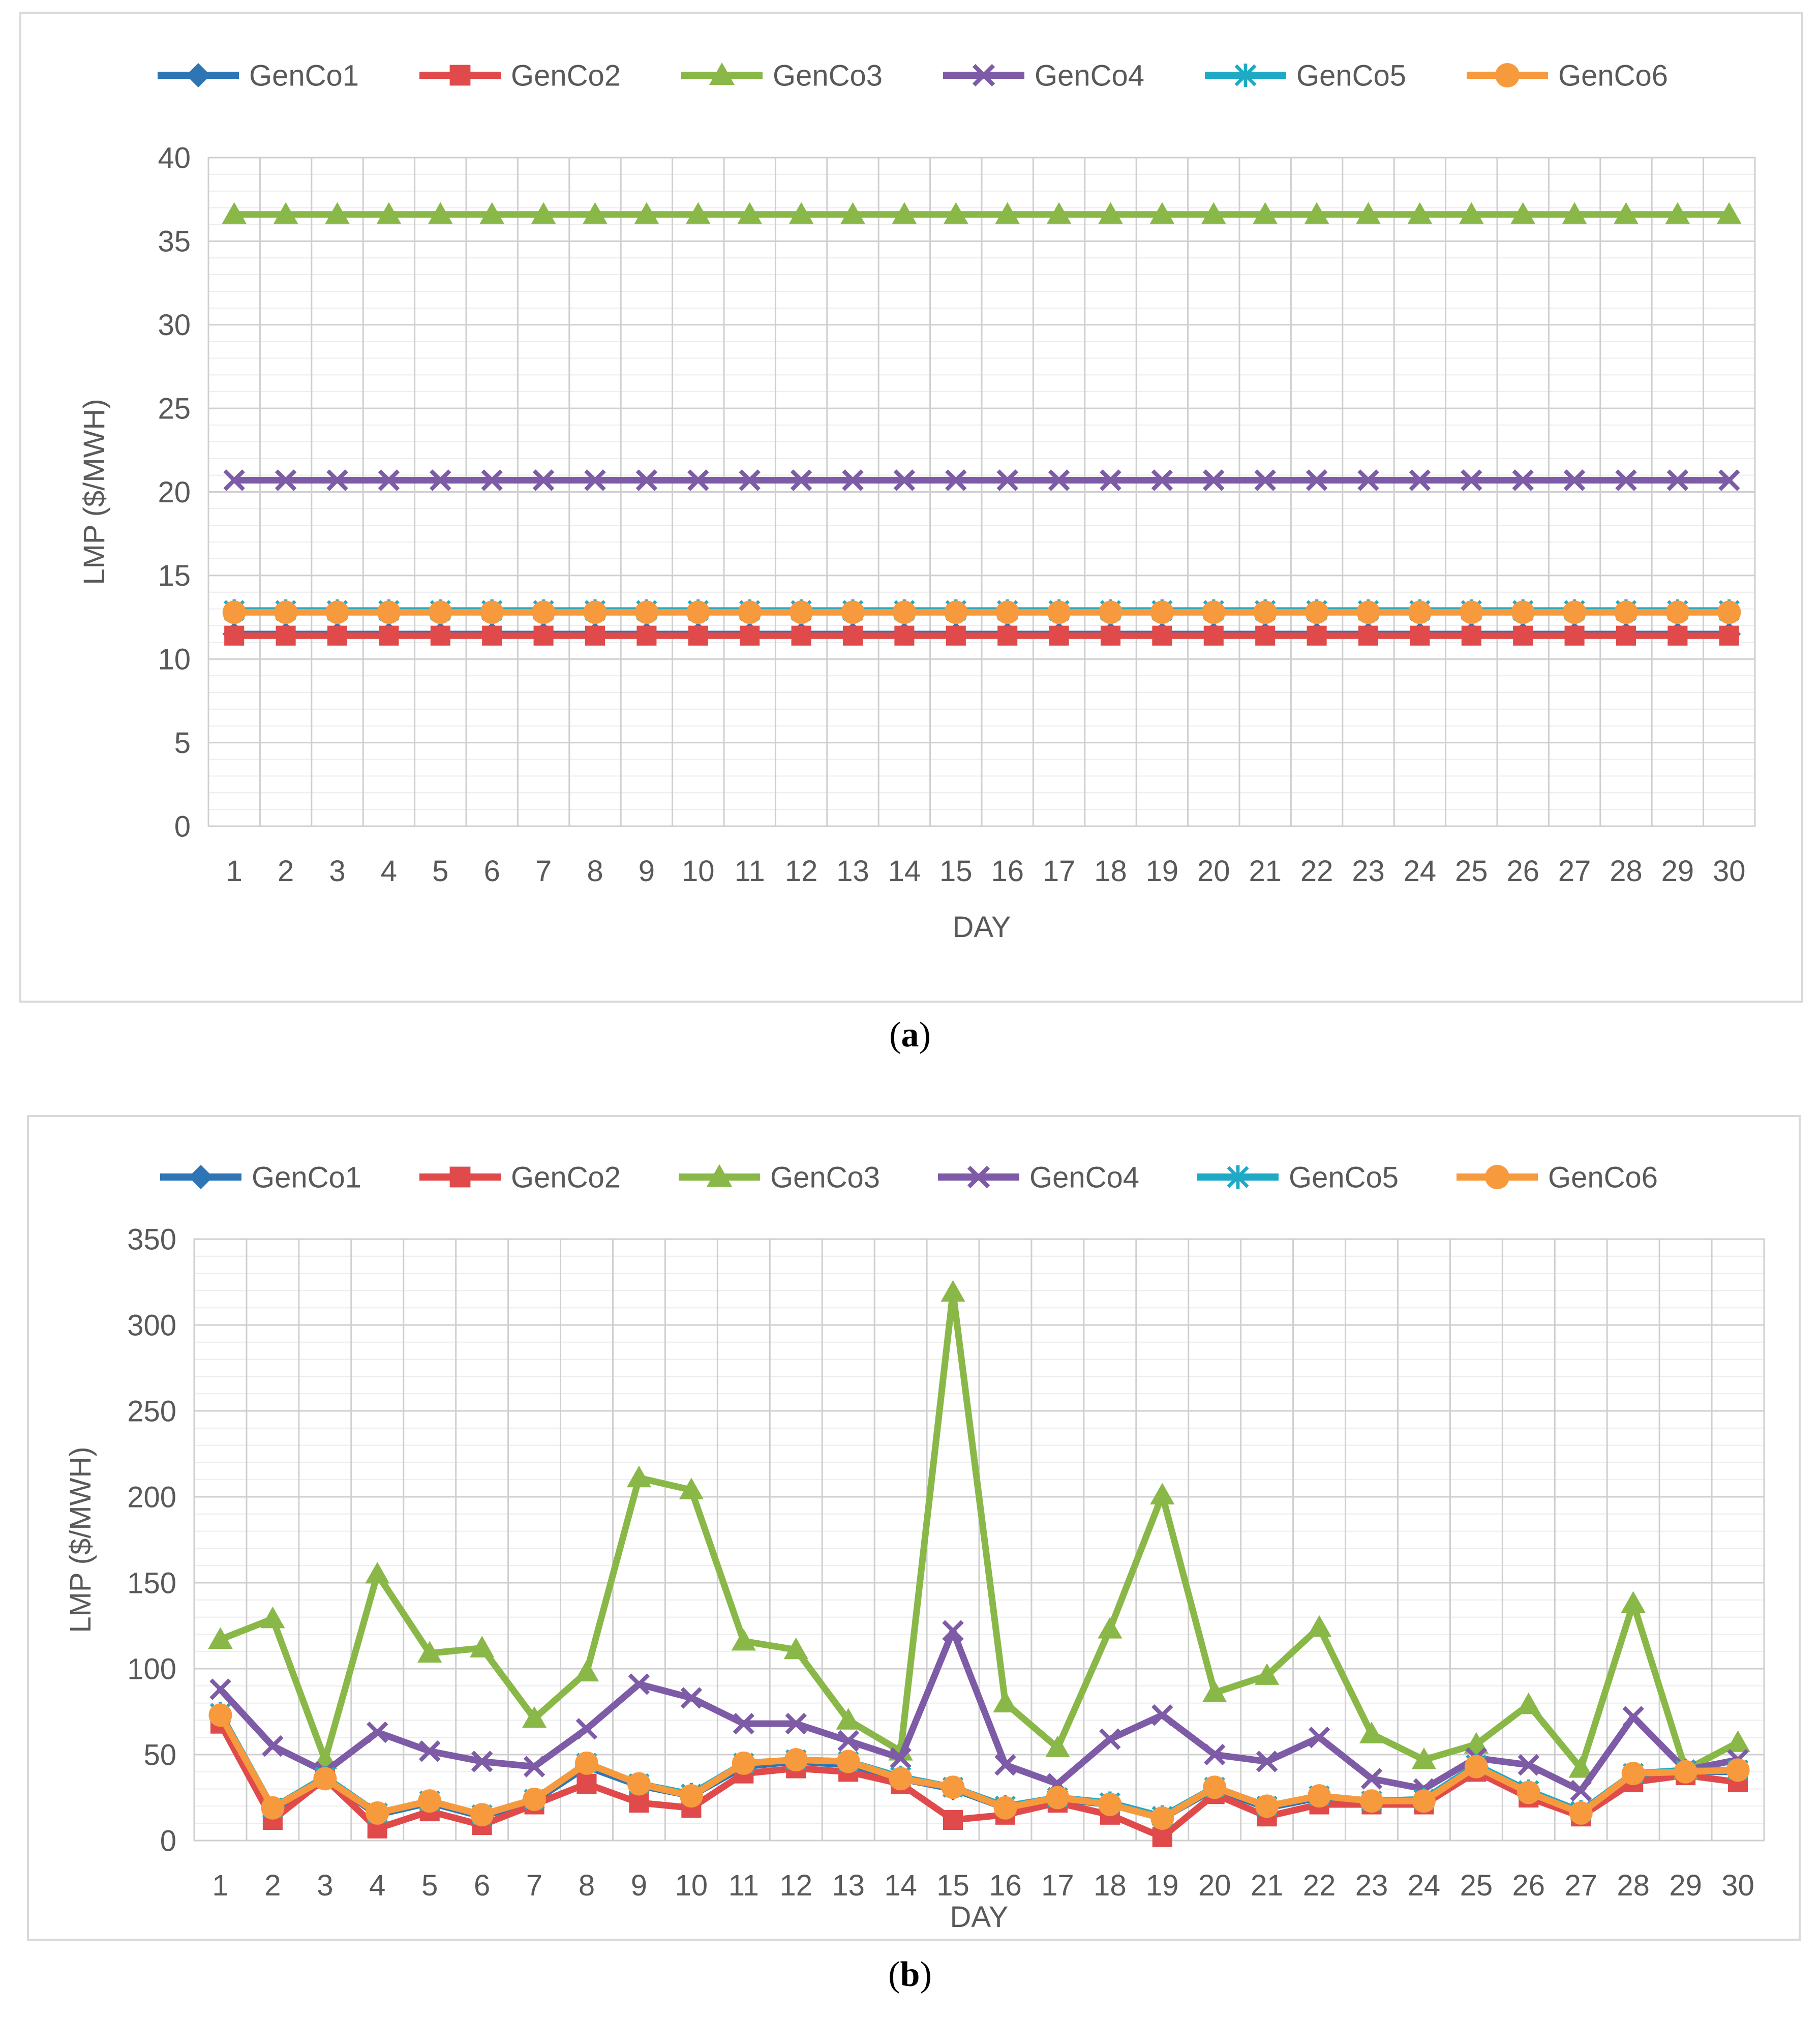  I want to click on panel-a-xtick-label: 2, so click(286, 871).